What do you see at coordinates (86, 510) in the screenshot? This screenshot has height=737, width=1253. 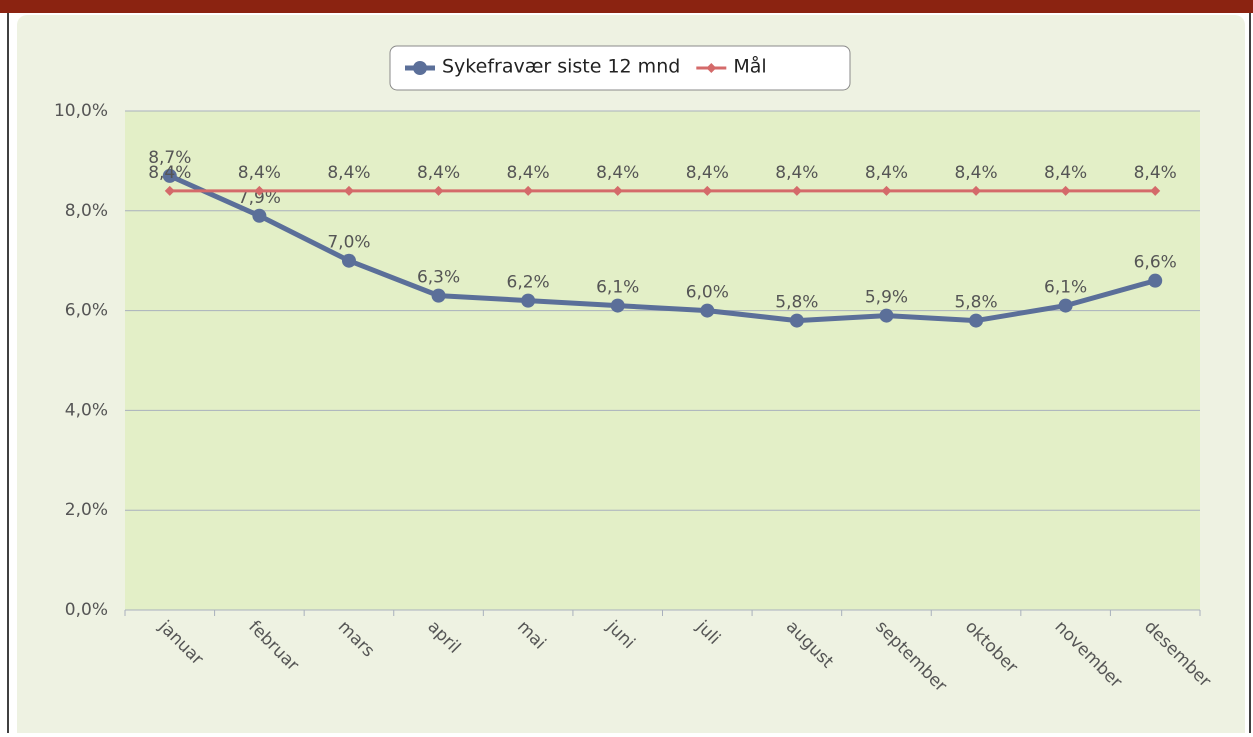 I see `y-tick-label: 2,0%` at bounding box center [86, 510].